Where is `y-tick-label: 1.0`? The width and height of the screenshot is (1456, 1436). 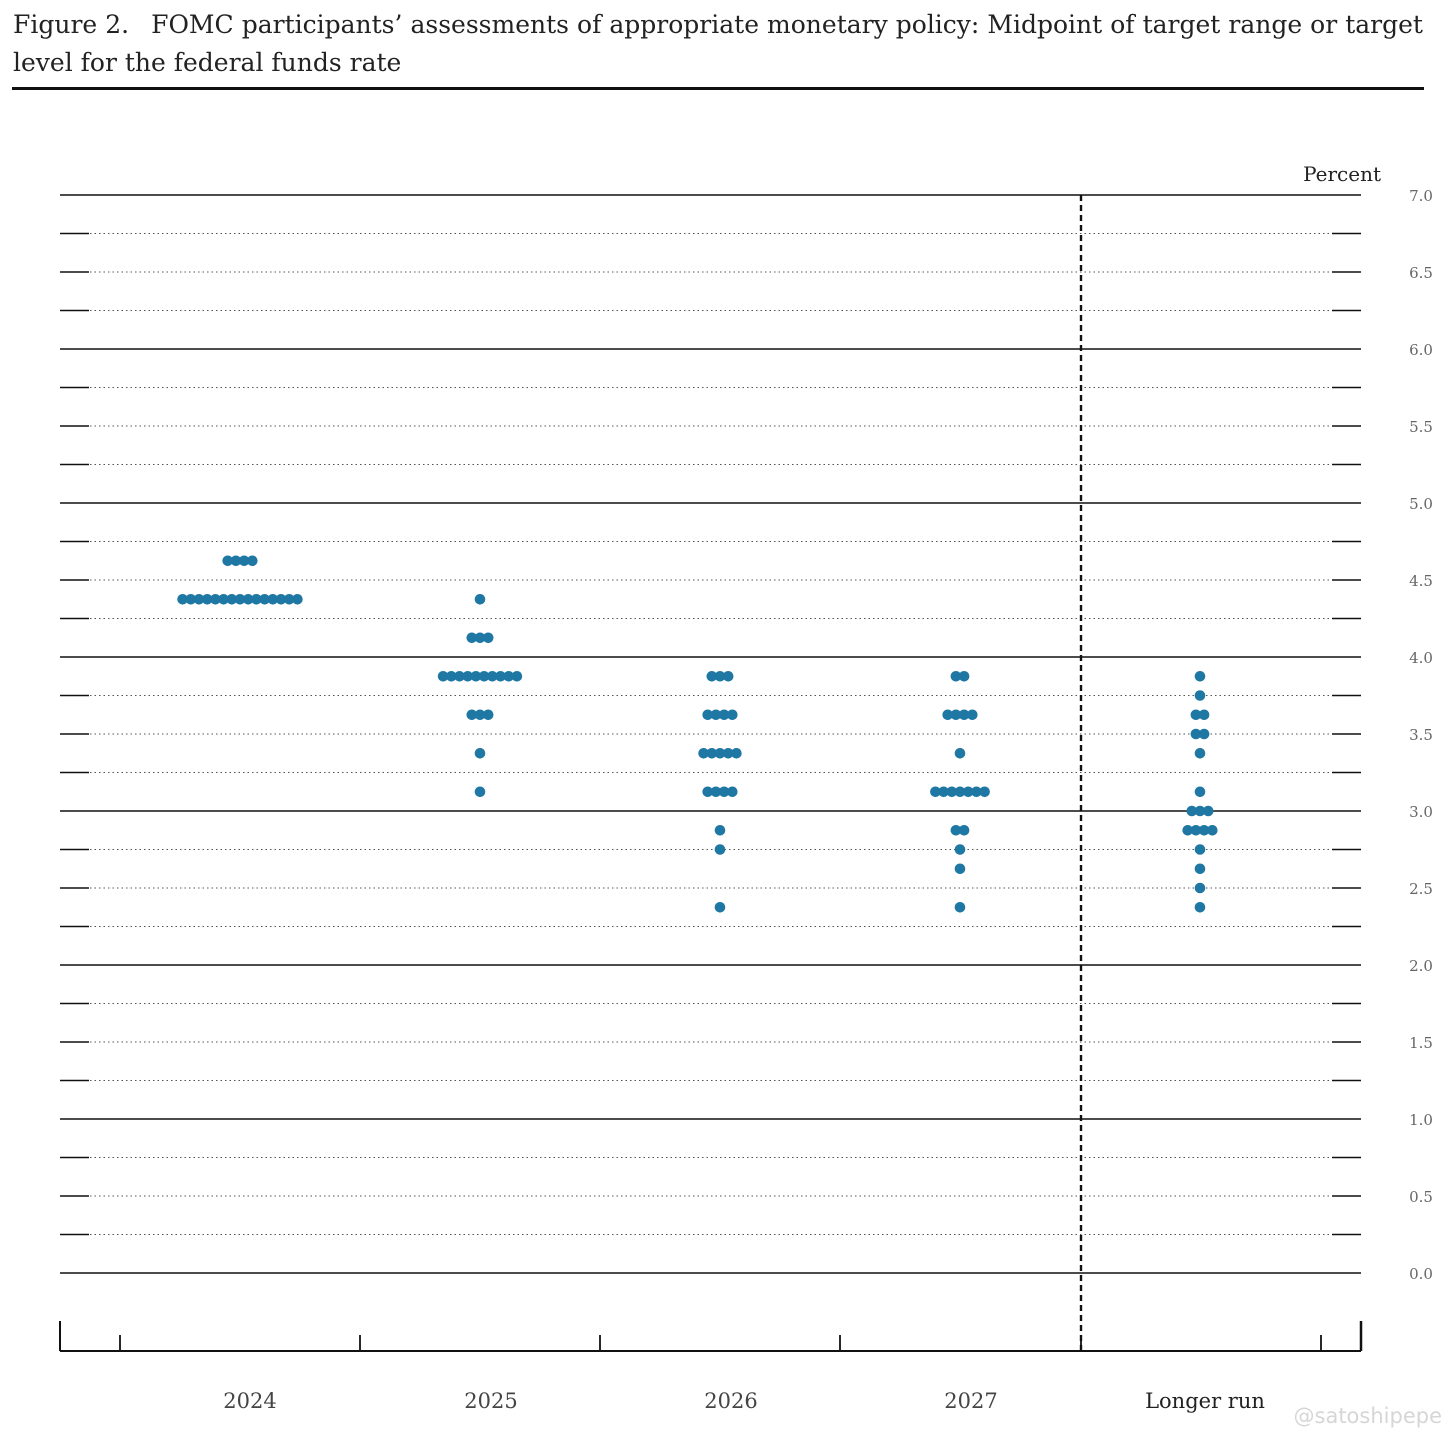 y-tick-label: 1.0 is located at coordinates (1421, 1120).